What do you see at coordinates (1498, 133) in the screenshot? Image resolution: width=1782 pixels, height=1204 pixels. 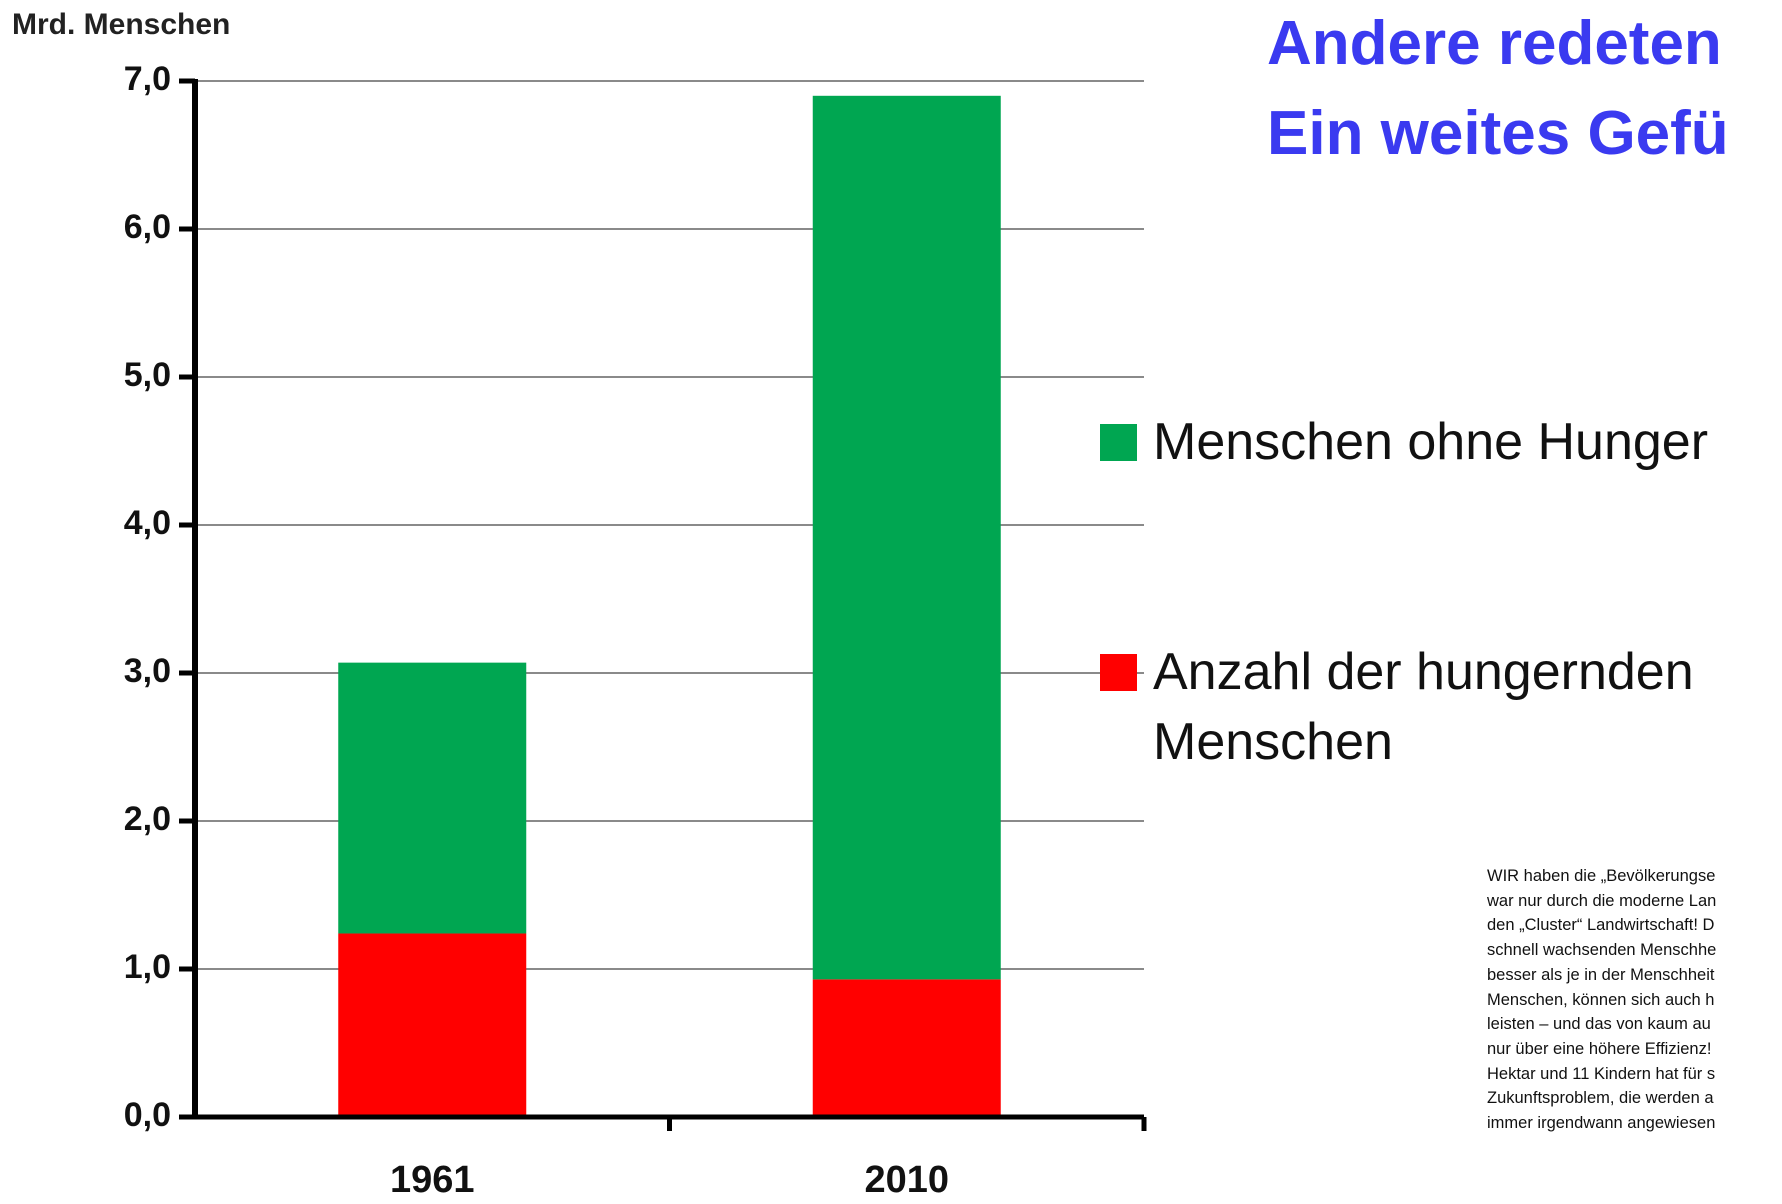 I see `title-line: Ein weites Gefü` at bounding box center [1498, 133].